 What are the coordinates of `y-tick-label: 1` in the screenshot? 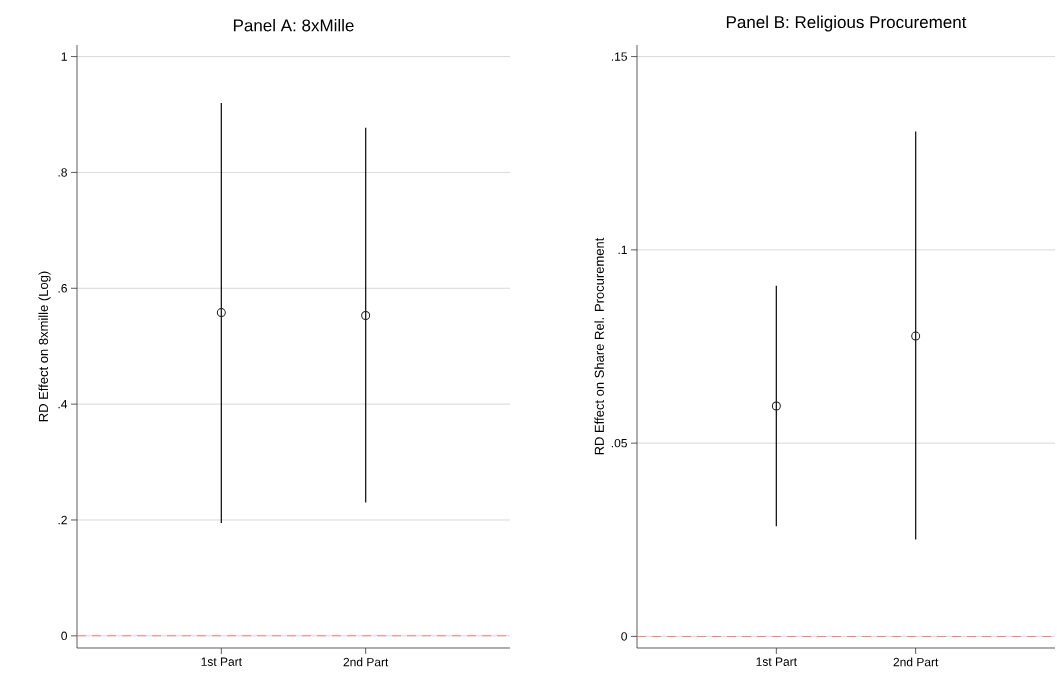 It's located at (64, 56).